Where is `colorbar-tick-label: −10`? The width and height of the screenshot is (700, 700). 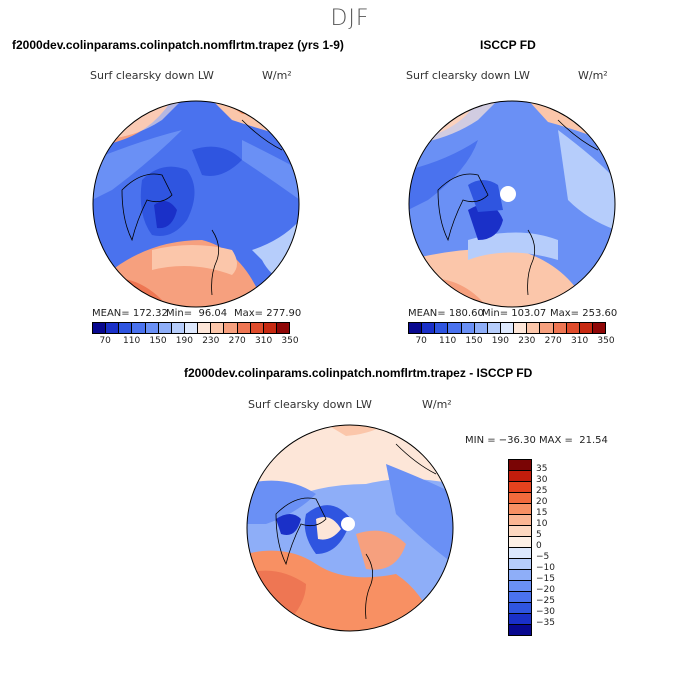 colorbar-tick-label: −10 is located at coordinates (545, 568).